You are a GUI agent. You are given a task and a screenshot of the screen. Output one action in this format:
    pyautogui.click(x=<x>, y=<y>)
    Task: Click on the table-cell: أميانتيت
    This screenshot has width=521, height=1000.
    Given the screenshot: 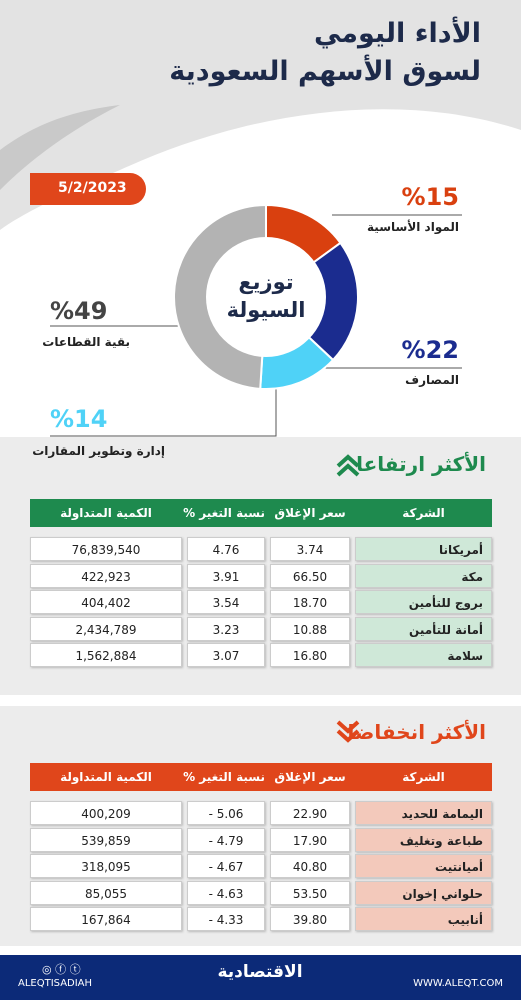 What is the action you would take?
    pyautogui.click(x=423, y=866)
    